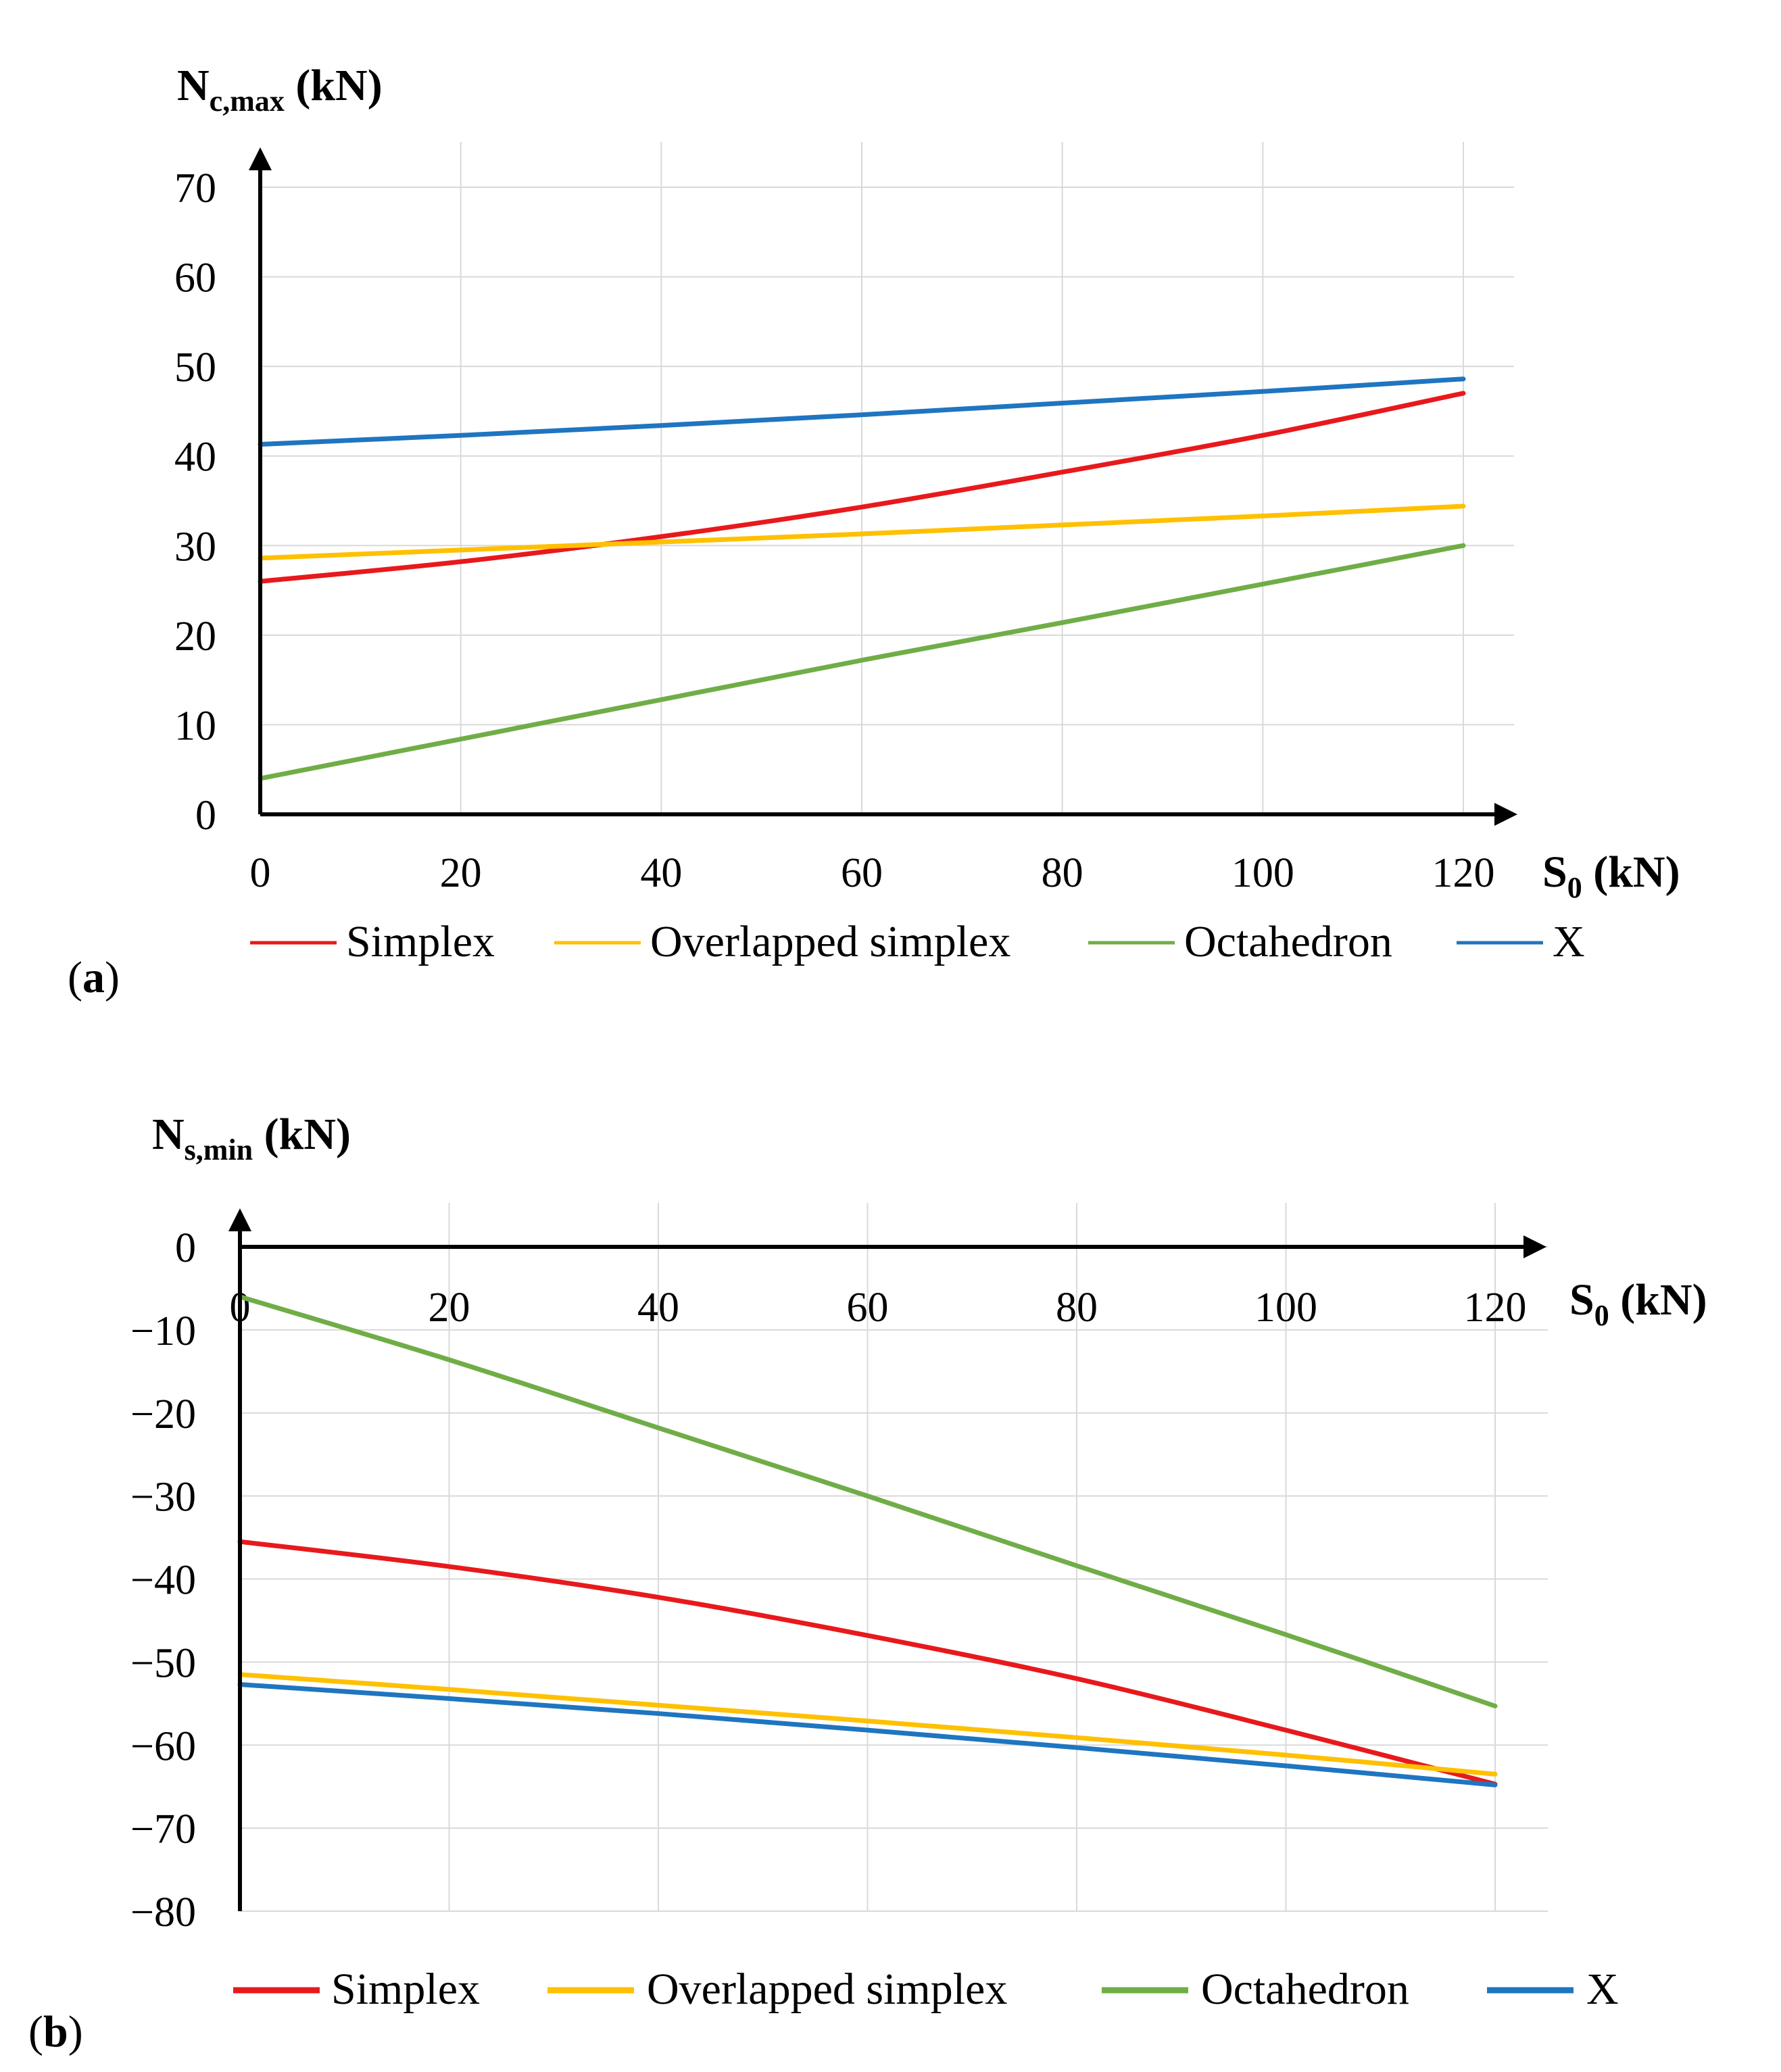 Image resolution: width=1781 pixels, height=2072 pixels. What do you see at coordinates (1505, 814) in the screenshot?
I see `x-axis-arrow-a` at bounding box center [1505, 814].